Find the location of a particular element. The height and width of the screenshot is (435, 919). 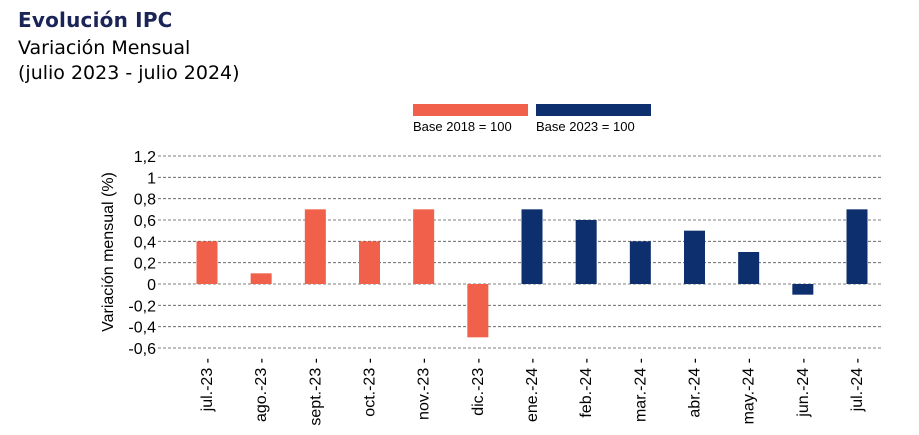

x-tick-label: jul.-23 - is located at coordinates (207, 385).